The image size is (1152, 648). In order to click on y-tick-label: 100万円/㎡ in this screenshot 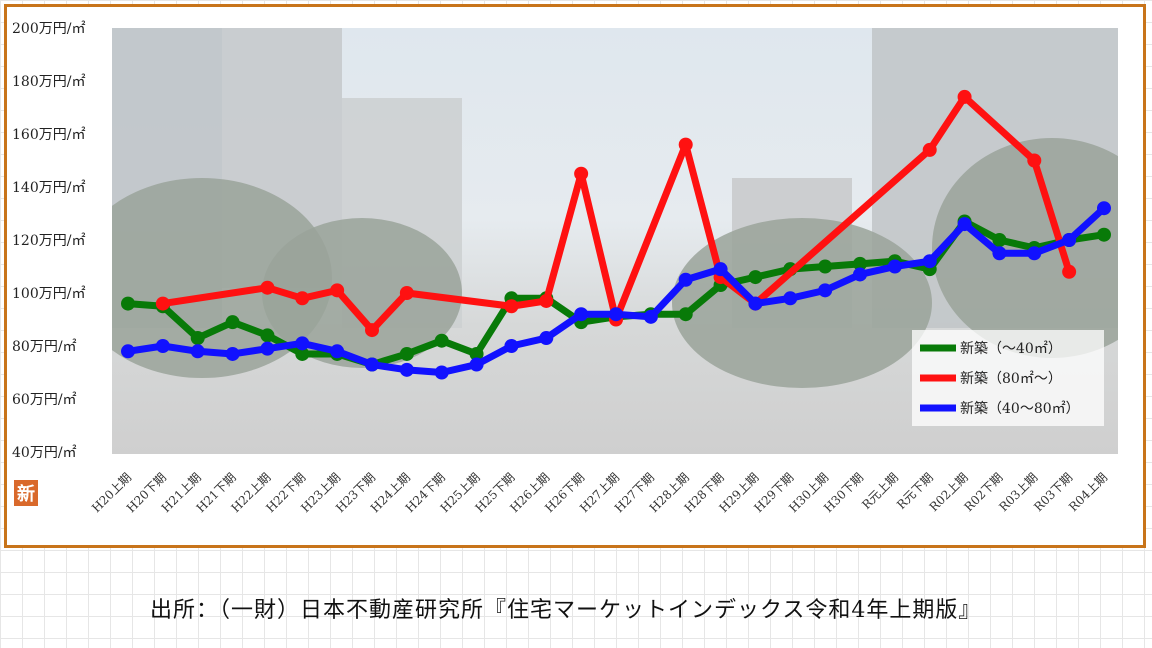, I will do `click(48, 294)`.